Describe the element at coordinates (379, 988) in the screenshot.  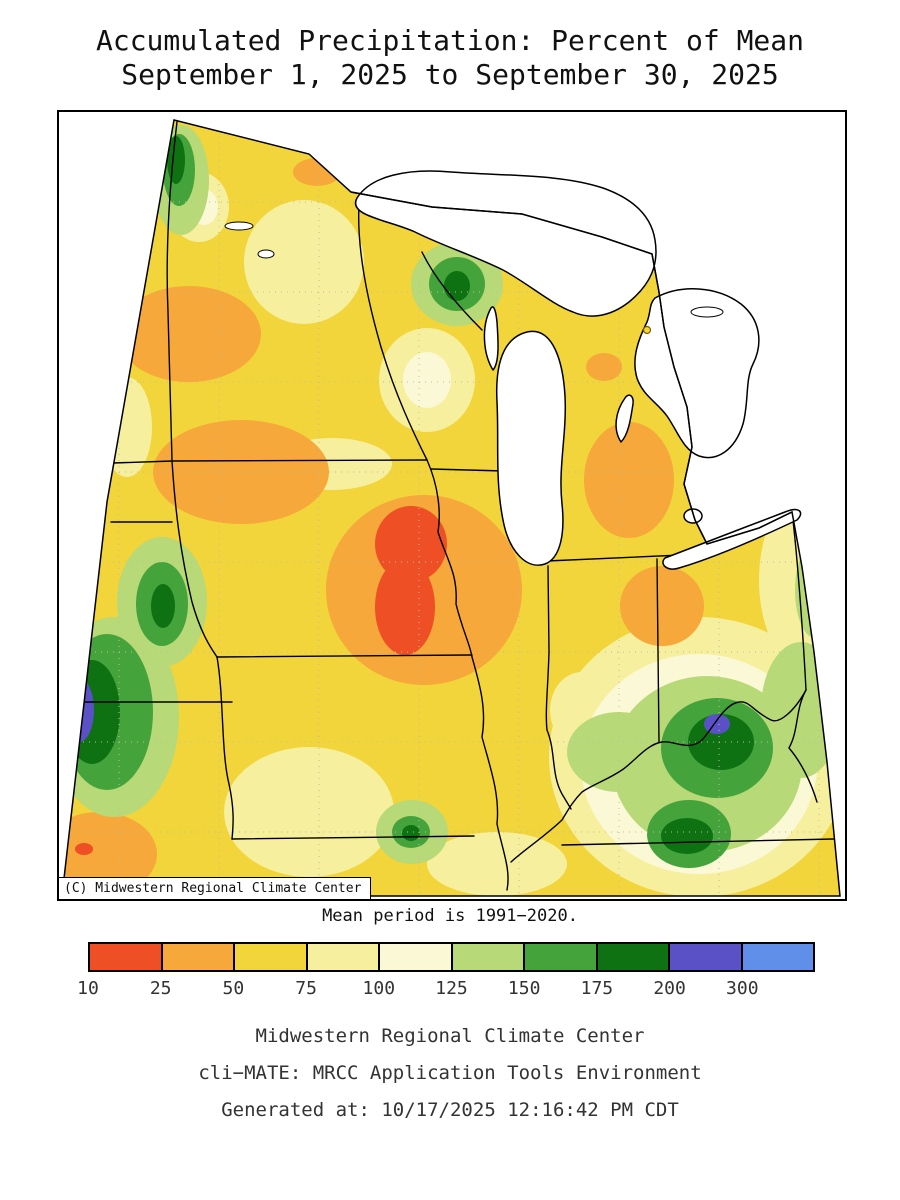
I see `legend-tick-label: 100` at that location.